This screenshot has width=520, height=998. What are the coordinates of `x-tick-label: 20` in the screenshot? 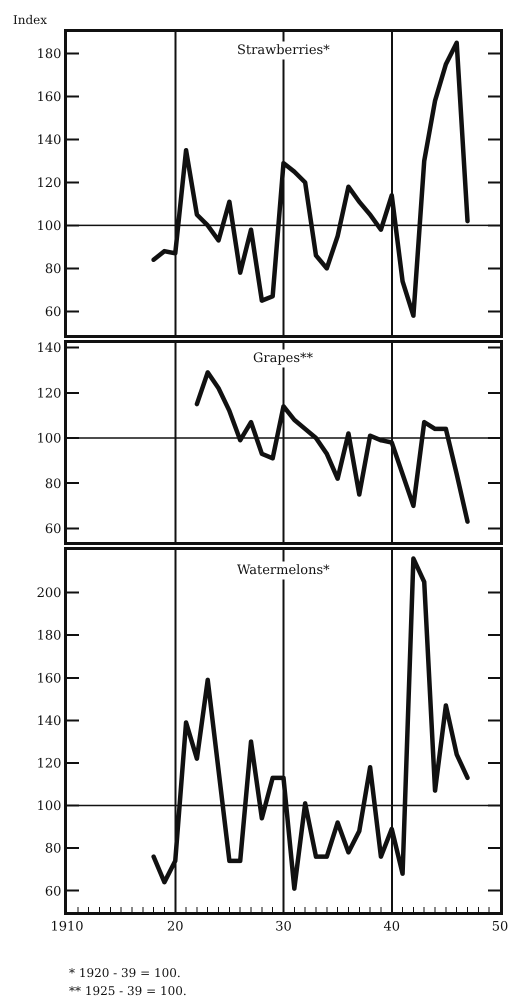 It's located at (175, 927).